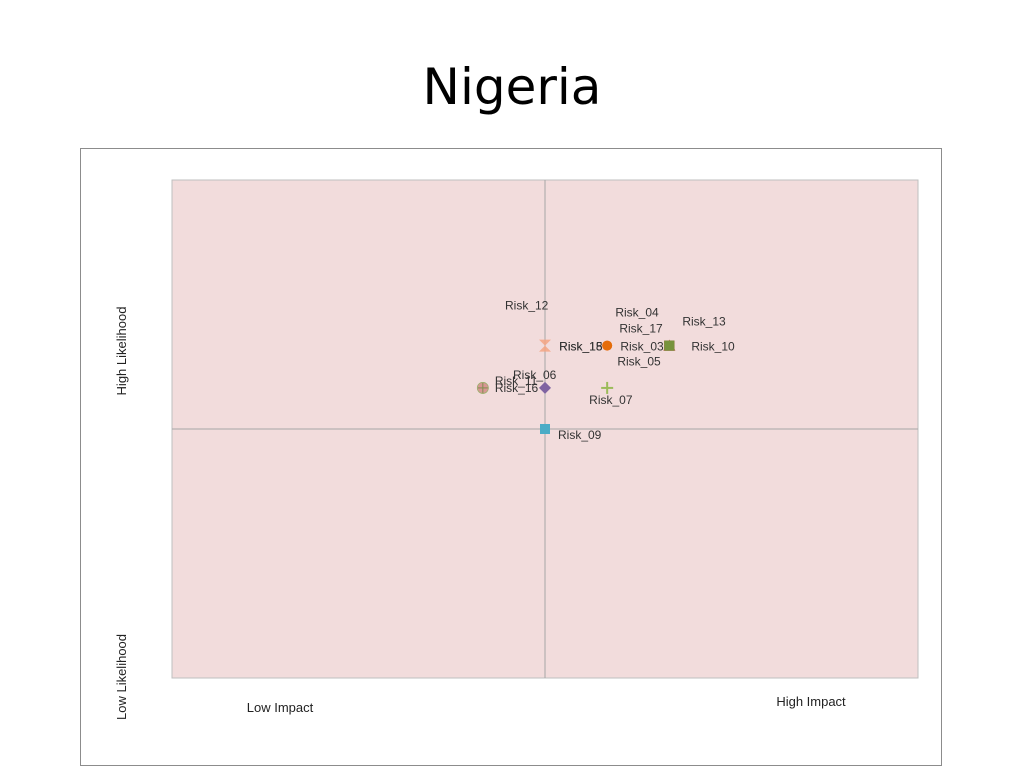  I want to click on y-axis-low-label: Low Likelihood, so click(121, 677).